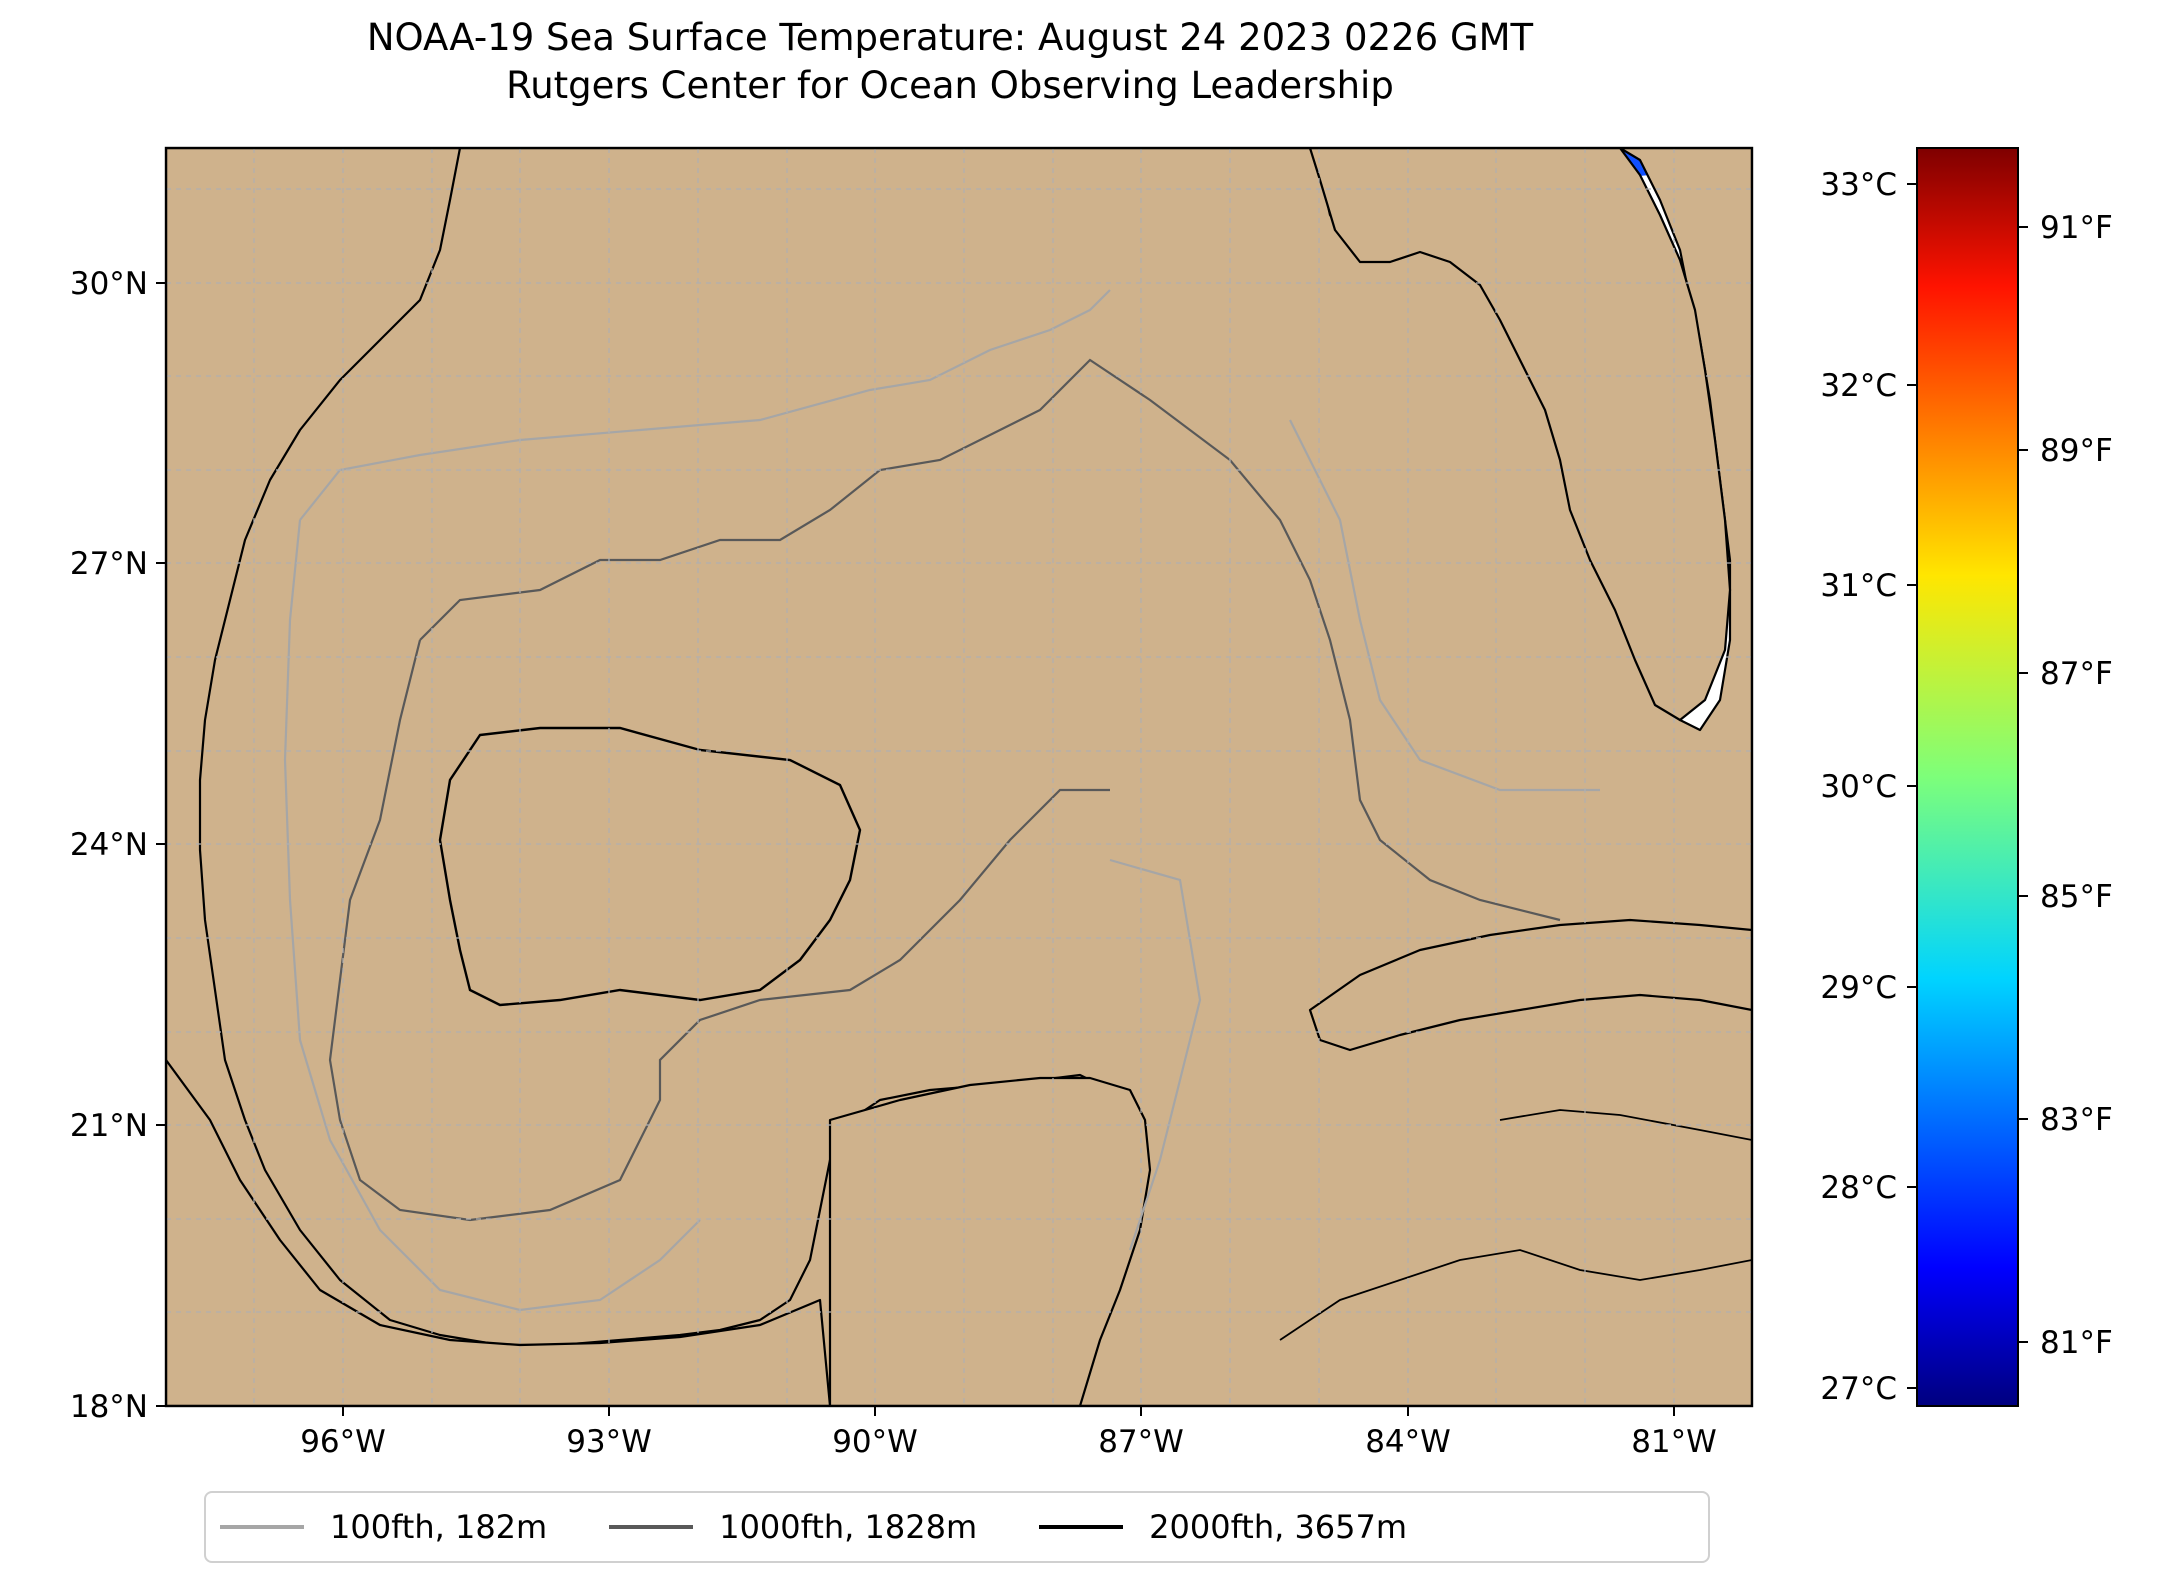 This screenshot has height=1582, width=2160. I want to click on legend-swatch-100fth, so click(262, 1527).